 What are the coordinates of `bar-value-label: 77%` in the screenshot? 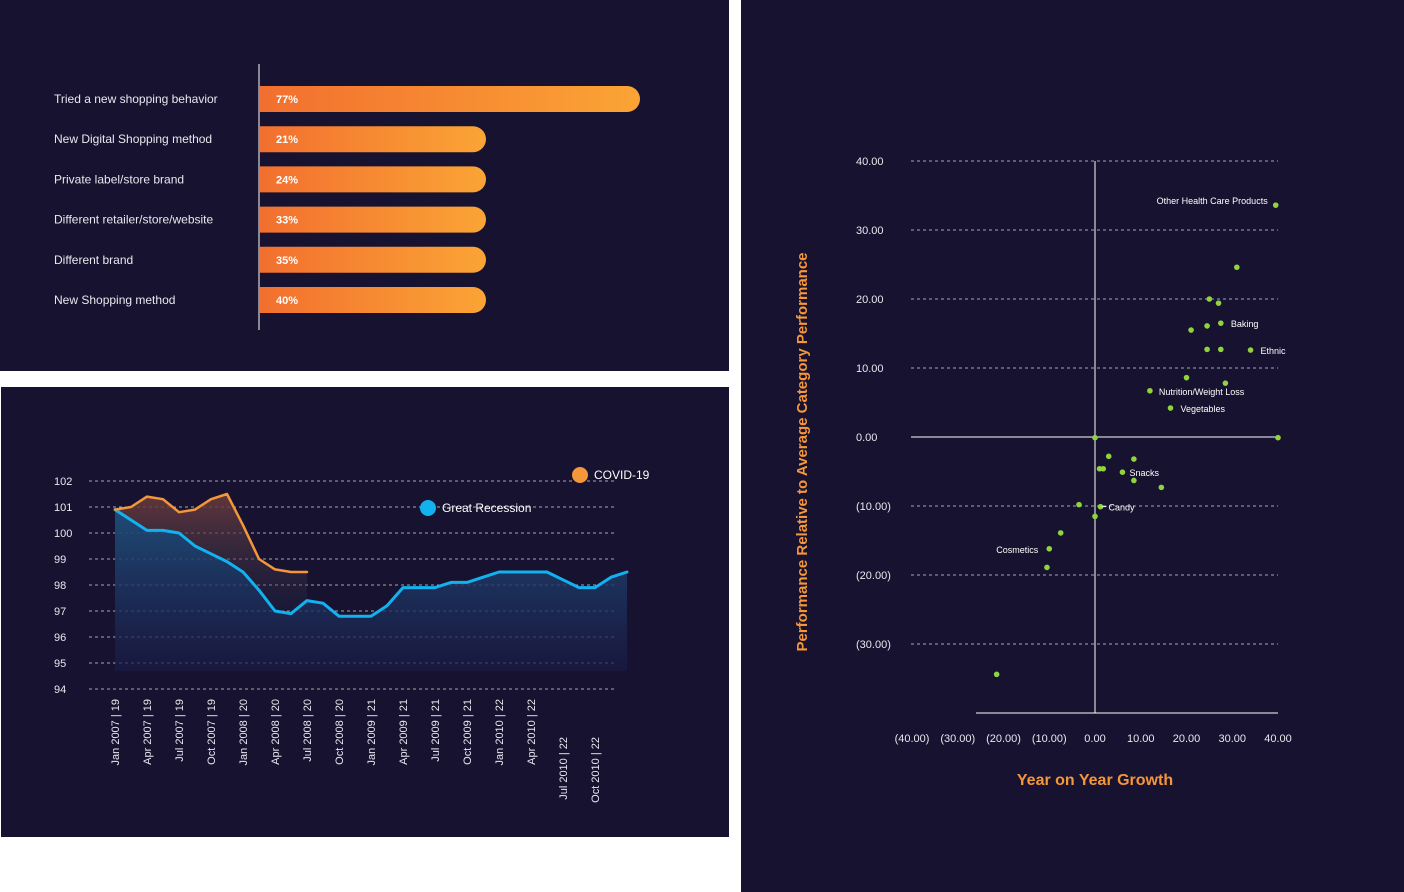 It's located at (287, 100).